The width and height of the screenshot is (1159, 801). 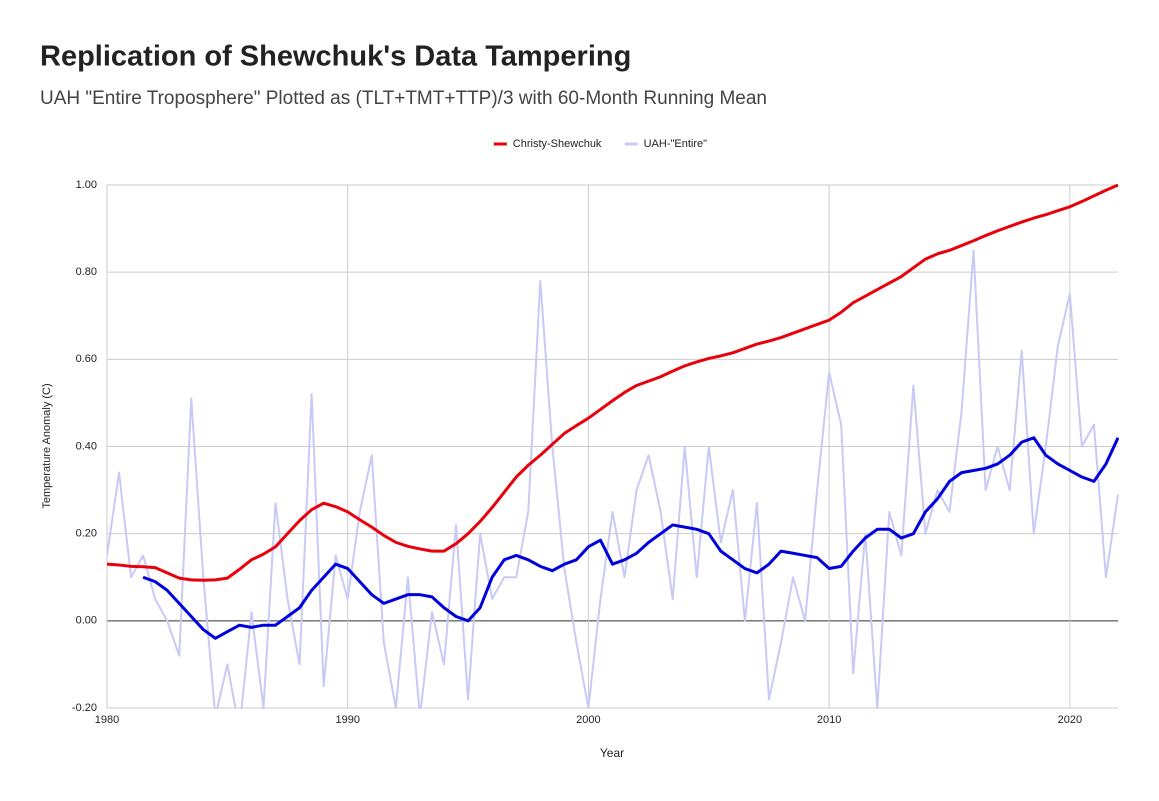 I want to click on legend: Christy-Shewchuk UAH-"Entire", so click(x=600, y=144).